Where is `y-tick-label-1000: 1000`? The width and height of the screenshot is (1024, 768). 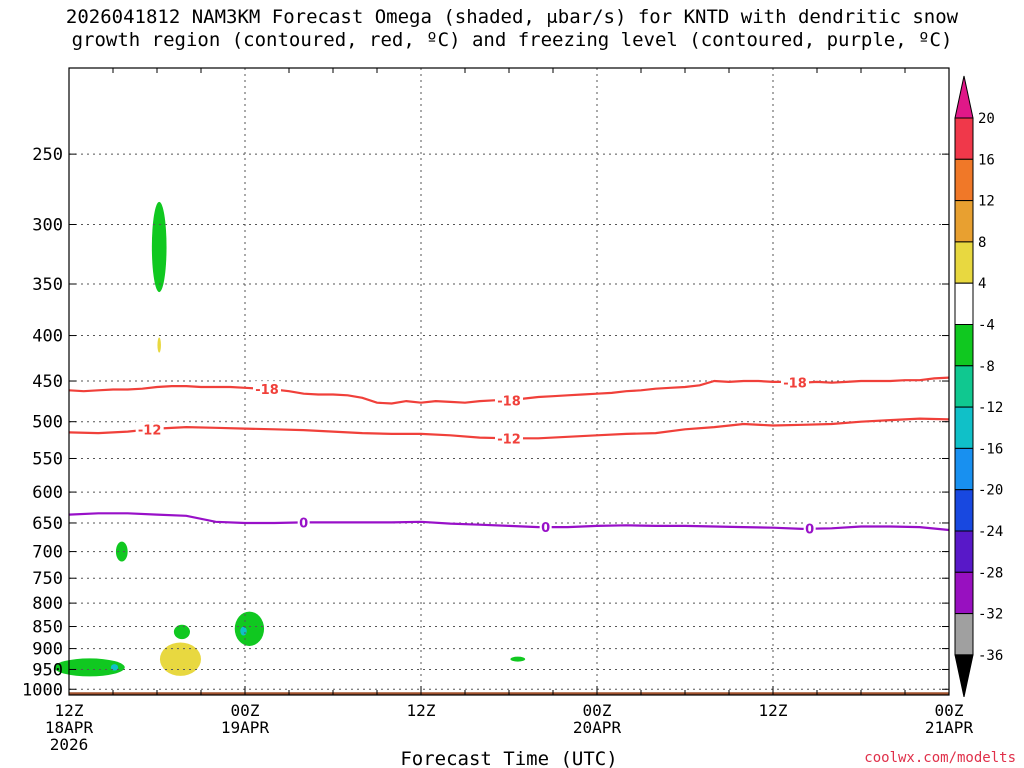 y-tick-label-1000: 1000 is located at coordinates (42, 690).